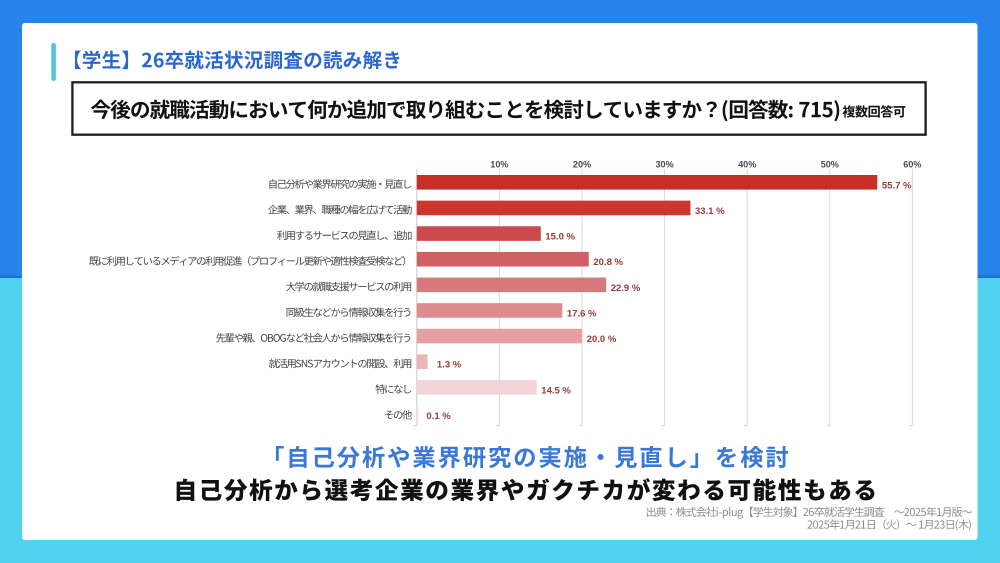  I want to click on svg-text: 1.3 %, so click(449, 365).